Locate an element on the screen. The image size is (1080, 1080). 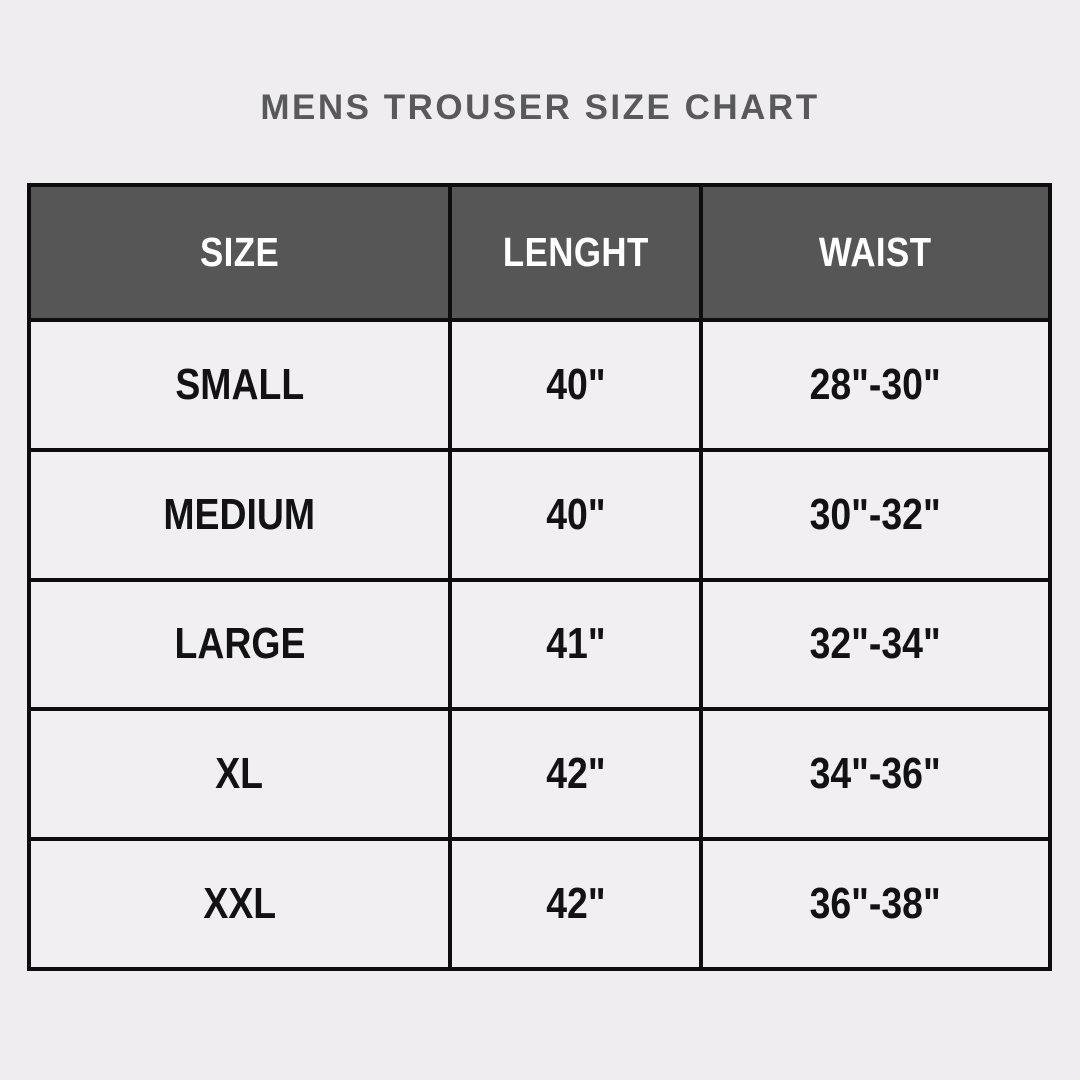
table-cell-size-xl: XL is located at coordinates (239, 774).